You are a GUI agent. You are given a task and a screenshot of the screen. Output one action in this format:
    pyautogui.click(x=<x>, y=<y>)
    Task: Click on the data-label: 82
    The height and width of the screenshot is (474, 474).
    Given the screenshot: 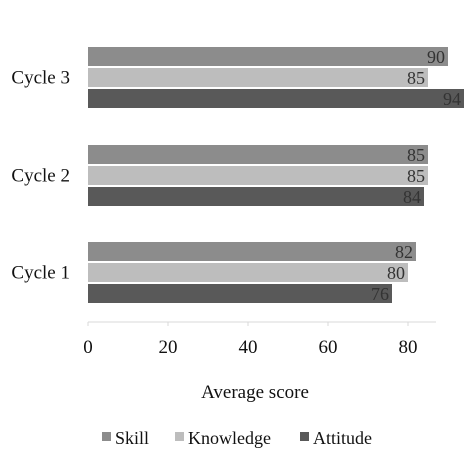 What is the action you would take?
    pyautogui.click(x=404, y=252)
    